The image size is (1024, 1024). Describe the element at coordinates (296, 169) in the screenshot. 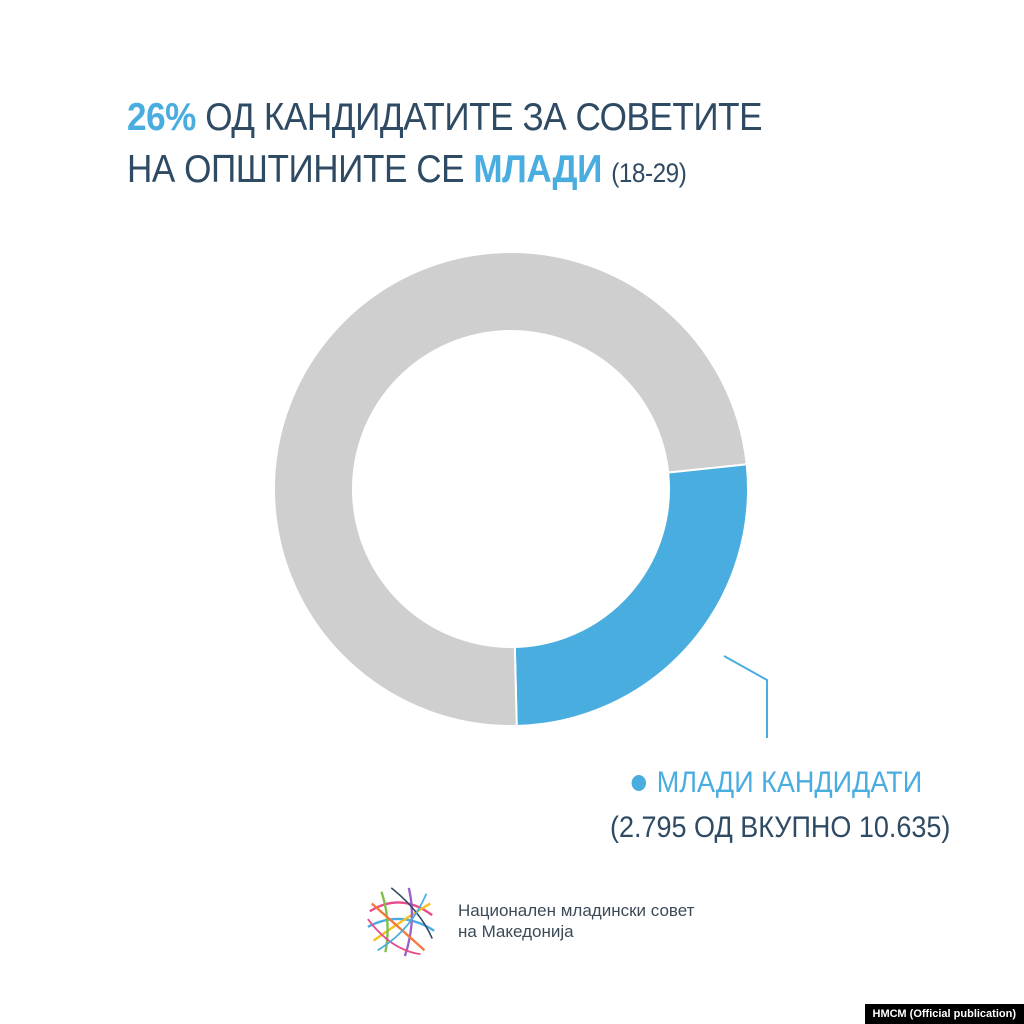

I see `title-line2-text: НА ОПШТИНИТЕ СЕ` at that location.